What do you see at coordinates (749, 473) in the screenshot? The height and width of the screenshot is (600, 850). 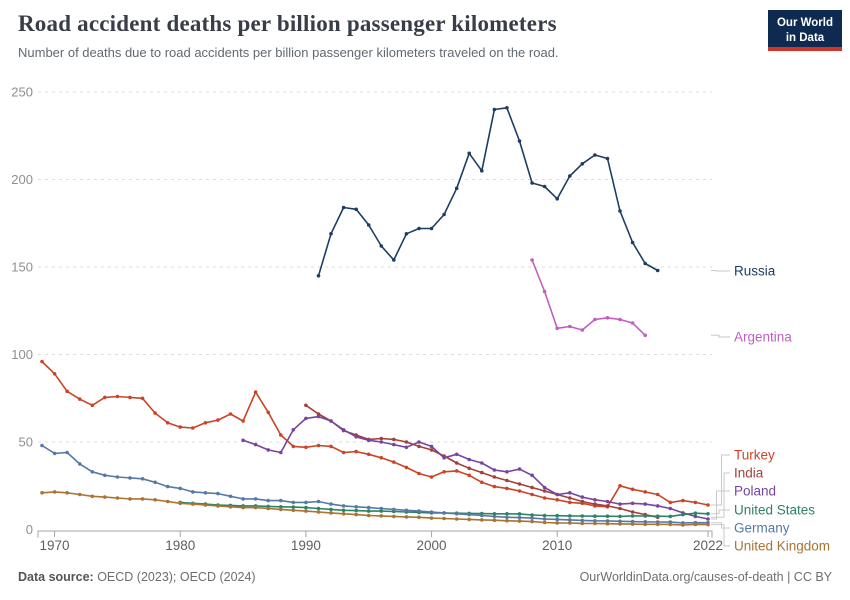 I see `legend-label-india: India` at bounding box center [749, 473].